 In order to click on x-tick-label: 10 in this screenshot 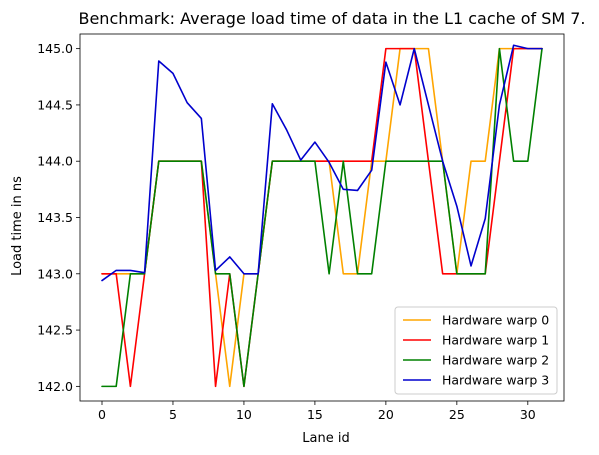, I will do `click(244, 414)`.